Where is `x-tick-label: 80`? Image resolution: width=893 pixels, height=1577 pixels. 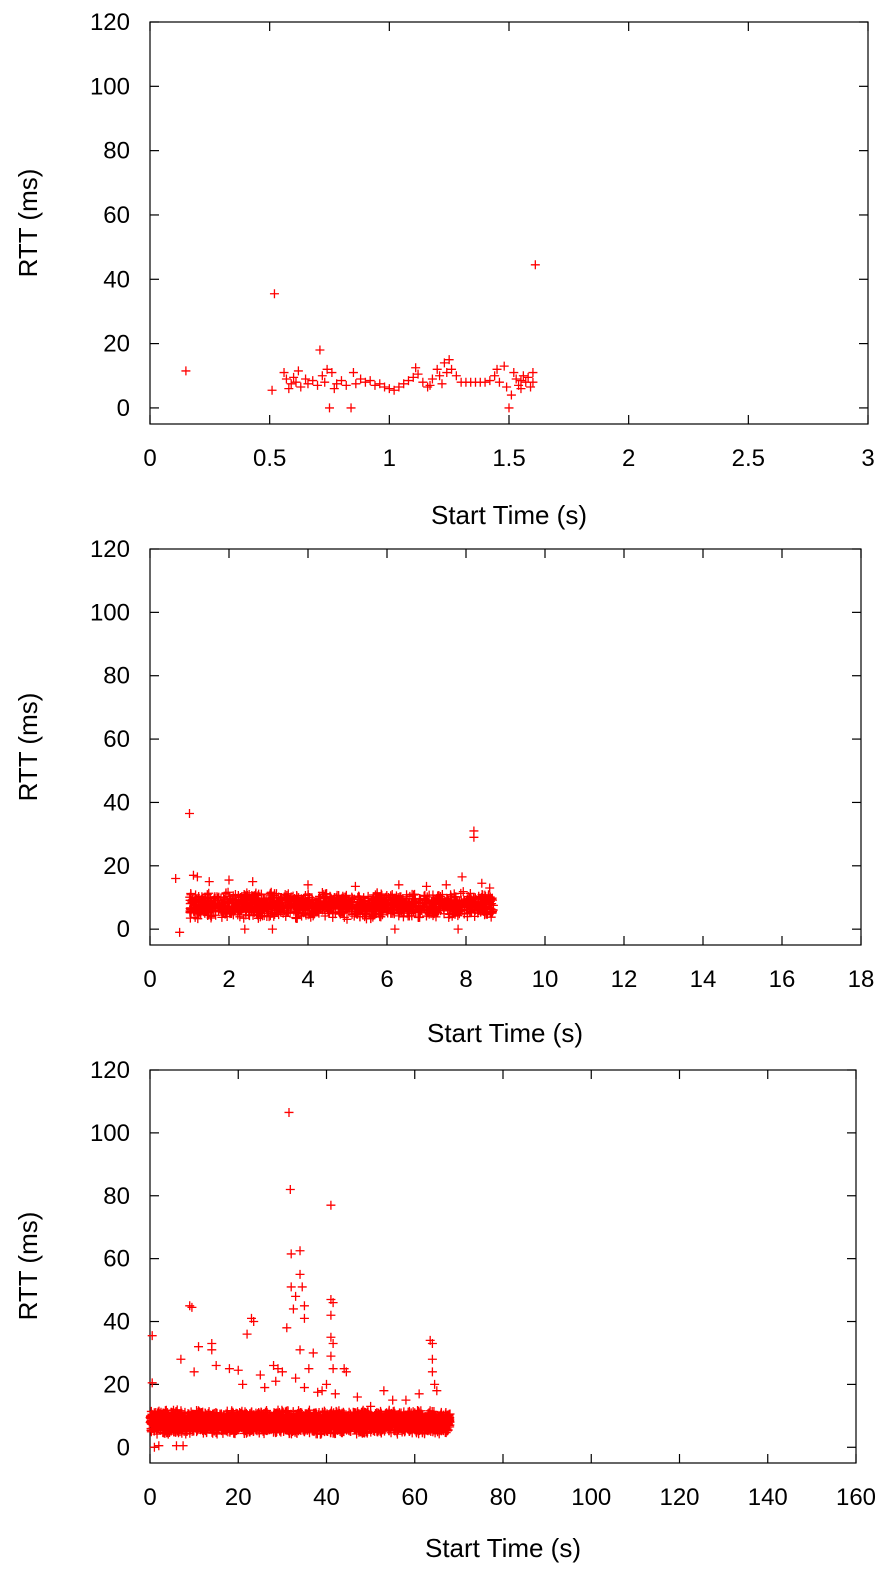 x-tick-label: 80 is located at coordinates (503, 1497).